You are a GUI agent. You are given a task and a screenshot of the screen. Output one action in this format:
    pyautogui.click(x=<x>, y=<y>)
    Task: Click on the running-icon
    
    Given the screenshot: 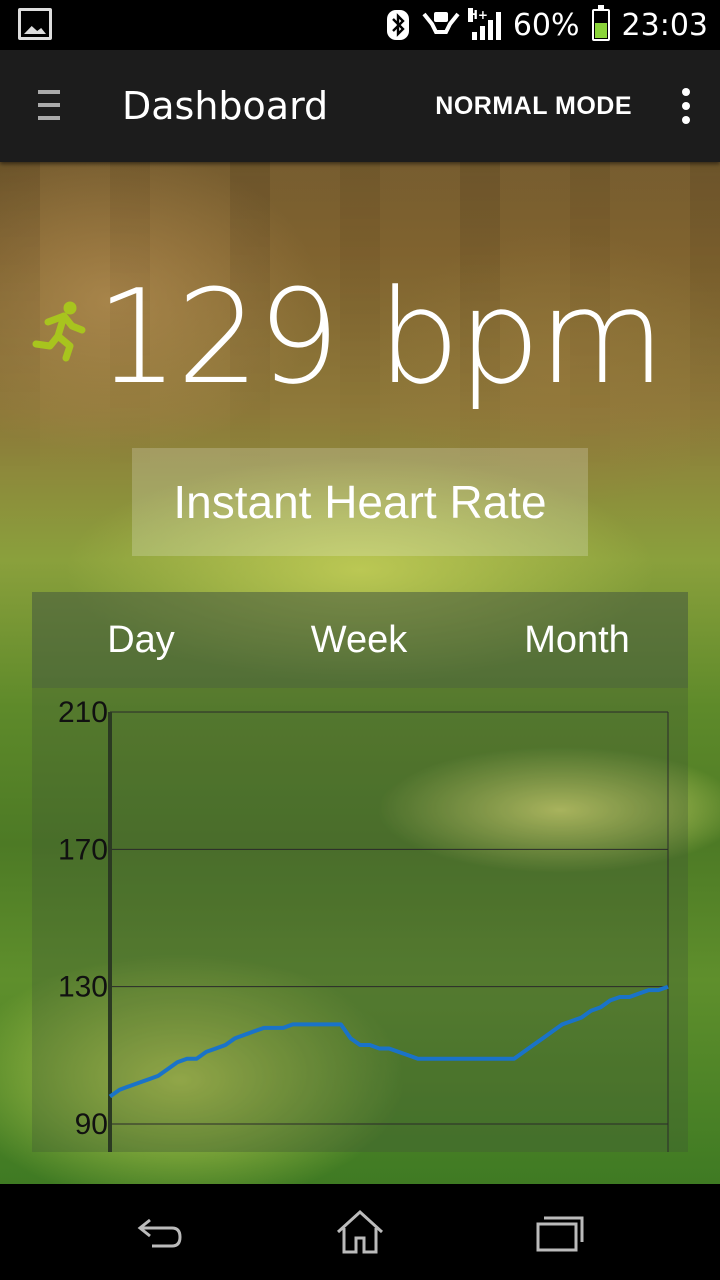 What is the action you would take?
    pyautogui.click(x=59, y=331)
    